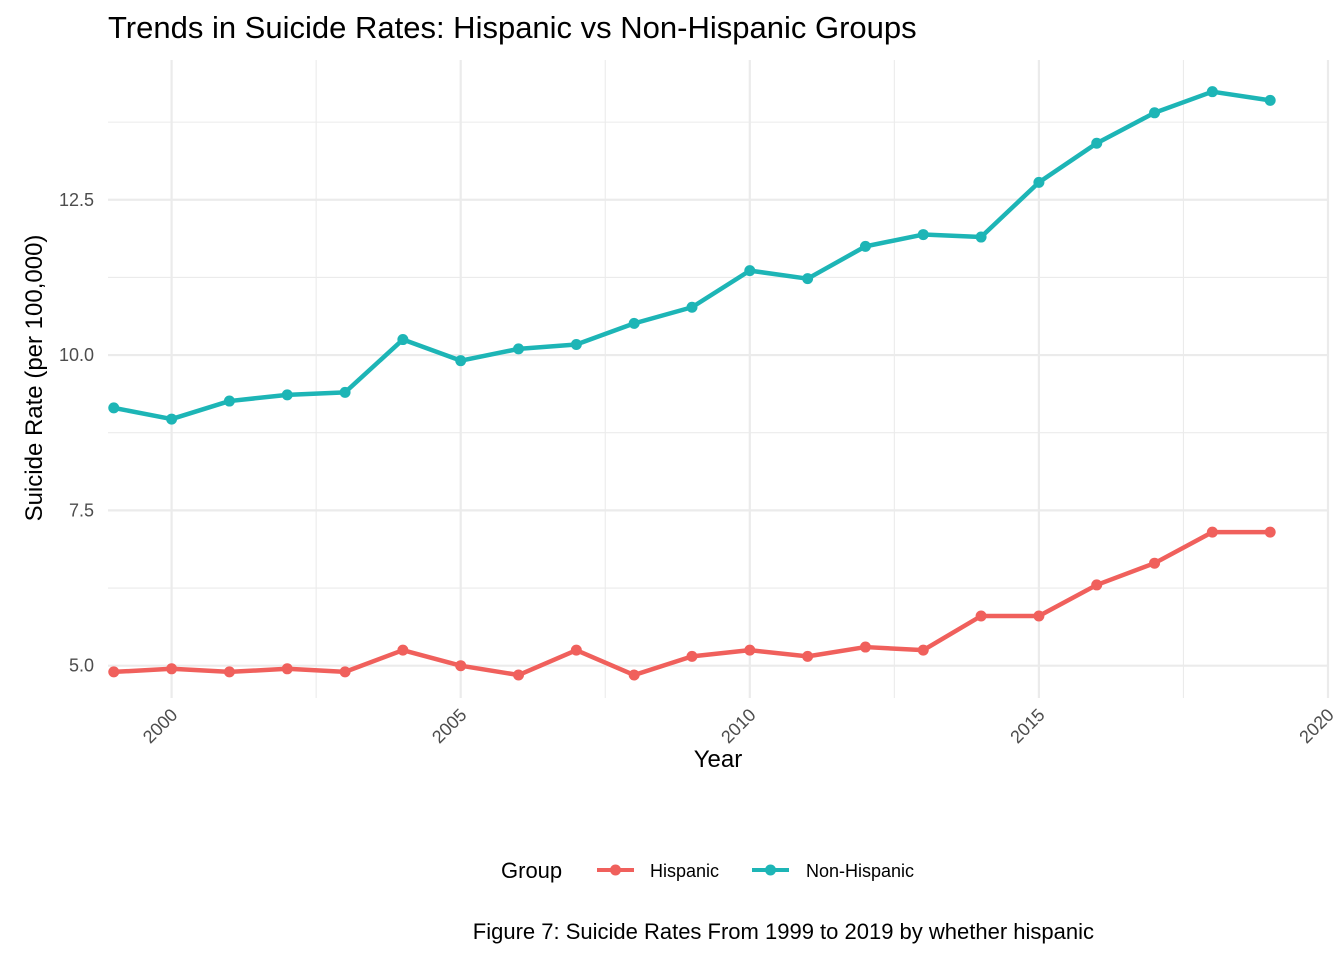 The image size is (1344, 965). Describe the element at coordinates (76, 433) in the screenshot. I see `y-axis-ticks: 5.0 7.5 10.0 12.5` at that location.